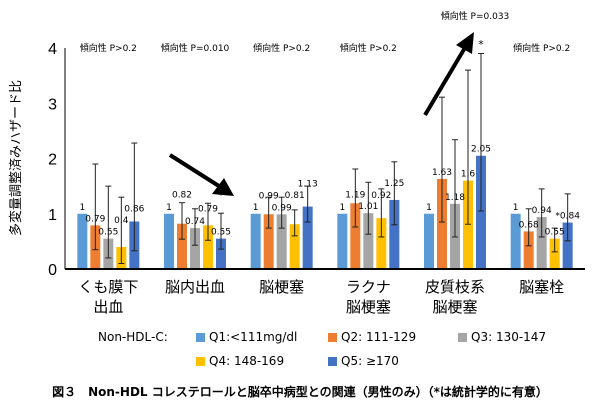 This screenshot has width=600, height=420. I want to click on data-label: 0.68, so click(529, 225).